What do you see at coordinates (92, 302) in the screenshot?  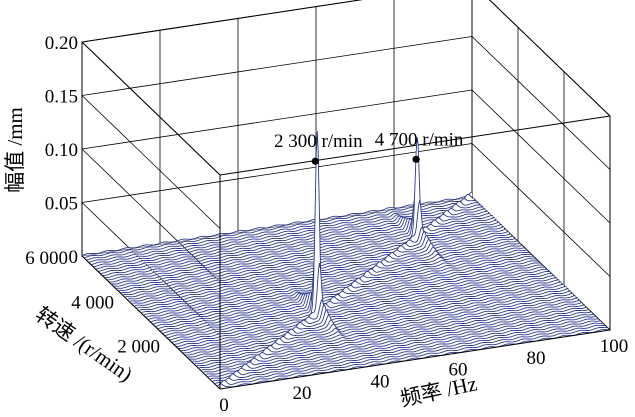 I see `y-tick-label: 4 000` at bounding box center [92, 302].